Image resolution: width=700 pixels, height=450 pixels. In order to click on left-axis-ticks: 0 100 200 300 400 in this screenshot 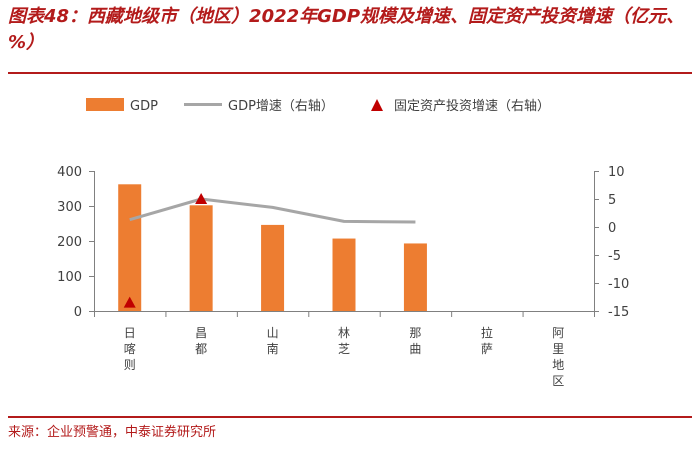, I will do `click(75, 242)`.